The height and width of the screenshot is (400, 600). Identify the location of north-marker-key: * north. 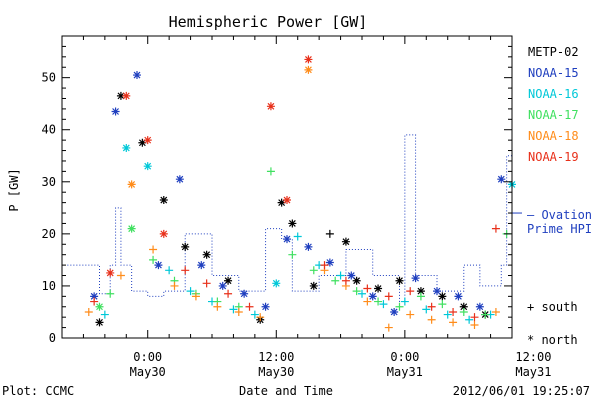
(552, 340).